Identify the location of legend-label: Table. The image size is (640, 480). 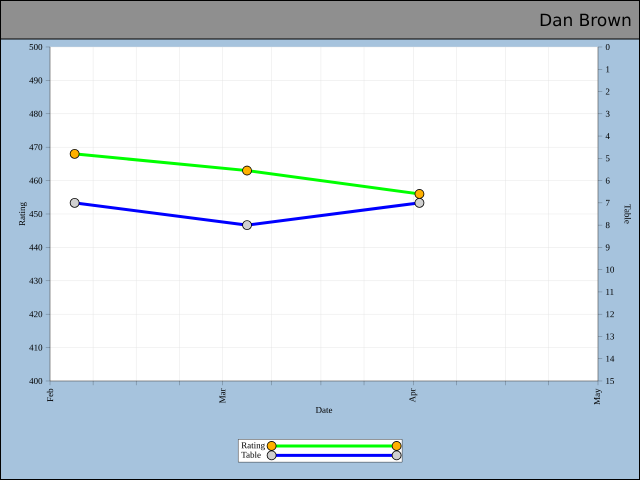
(251, 455).